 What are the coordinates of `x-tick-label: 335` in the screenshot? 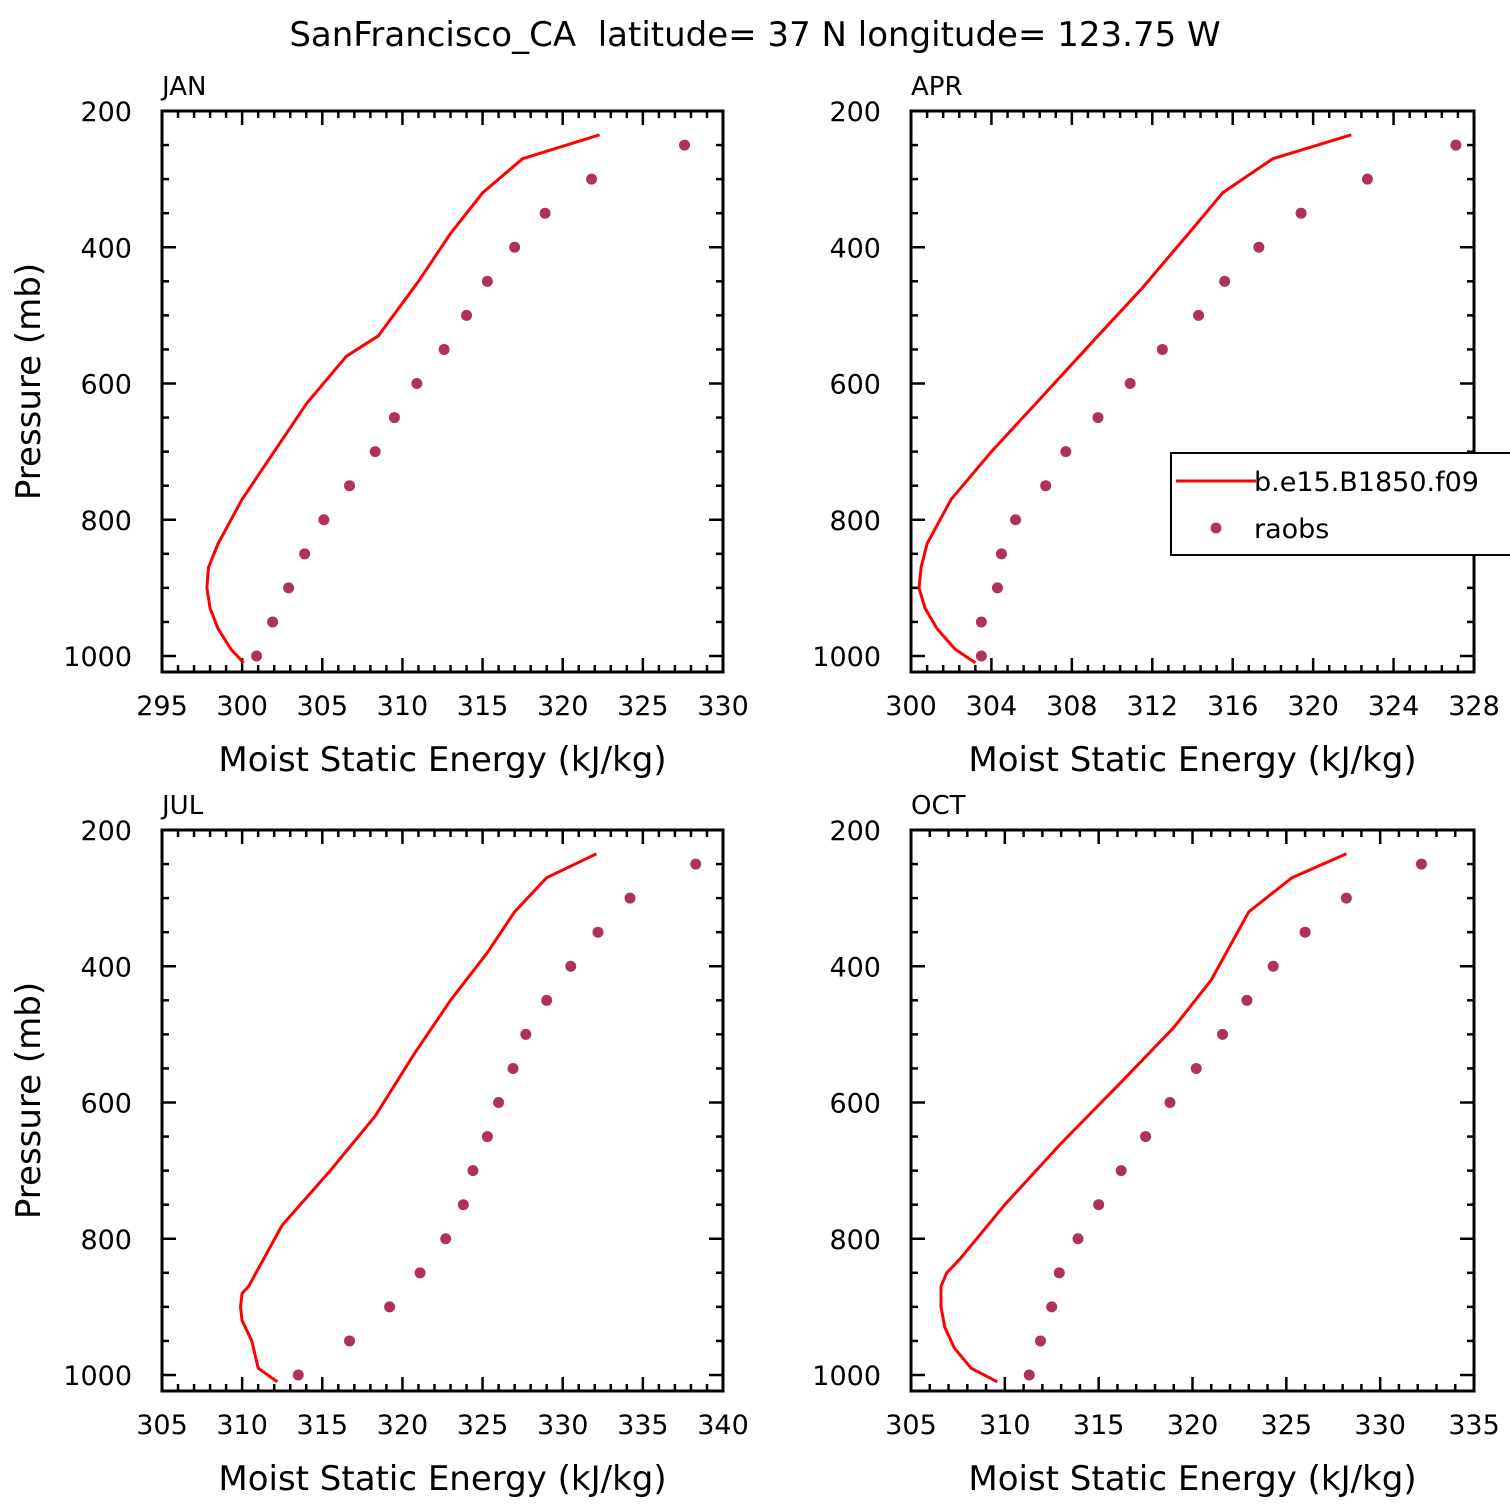 It's located at (643, 1425).